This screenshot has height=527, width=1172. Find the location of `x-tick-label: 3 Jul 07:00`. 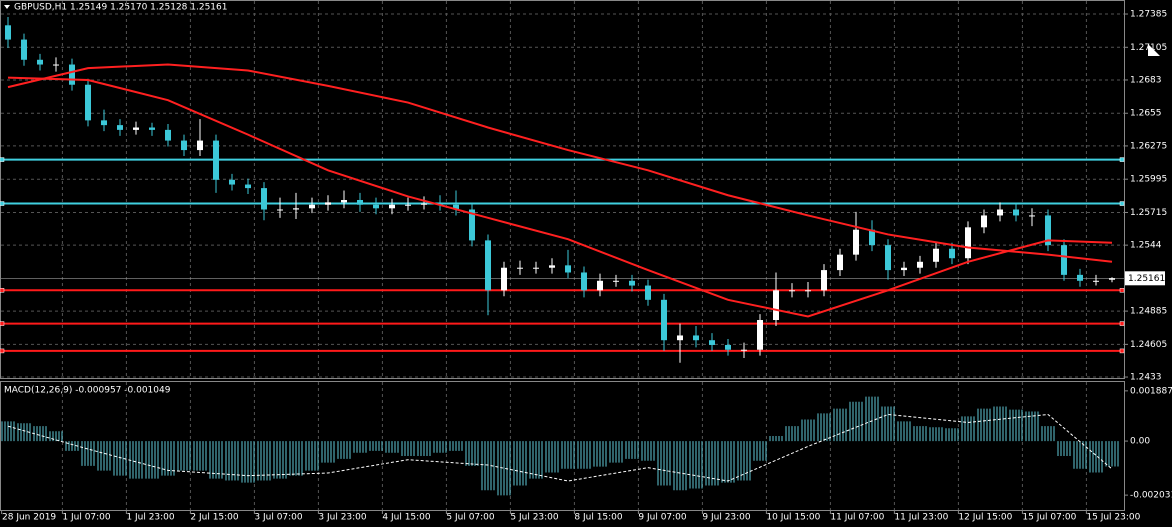

x-tick-label: 3 Jul 07:00 is located at coordinates (278, 518).